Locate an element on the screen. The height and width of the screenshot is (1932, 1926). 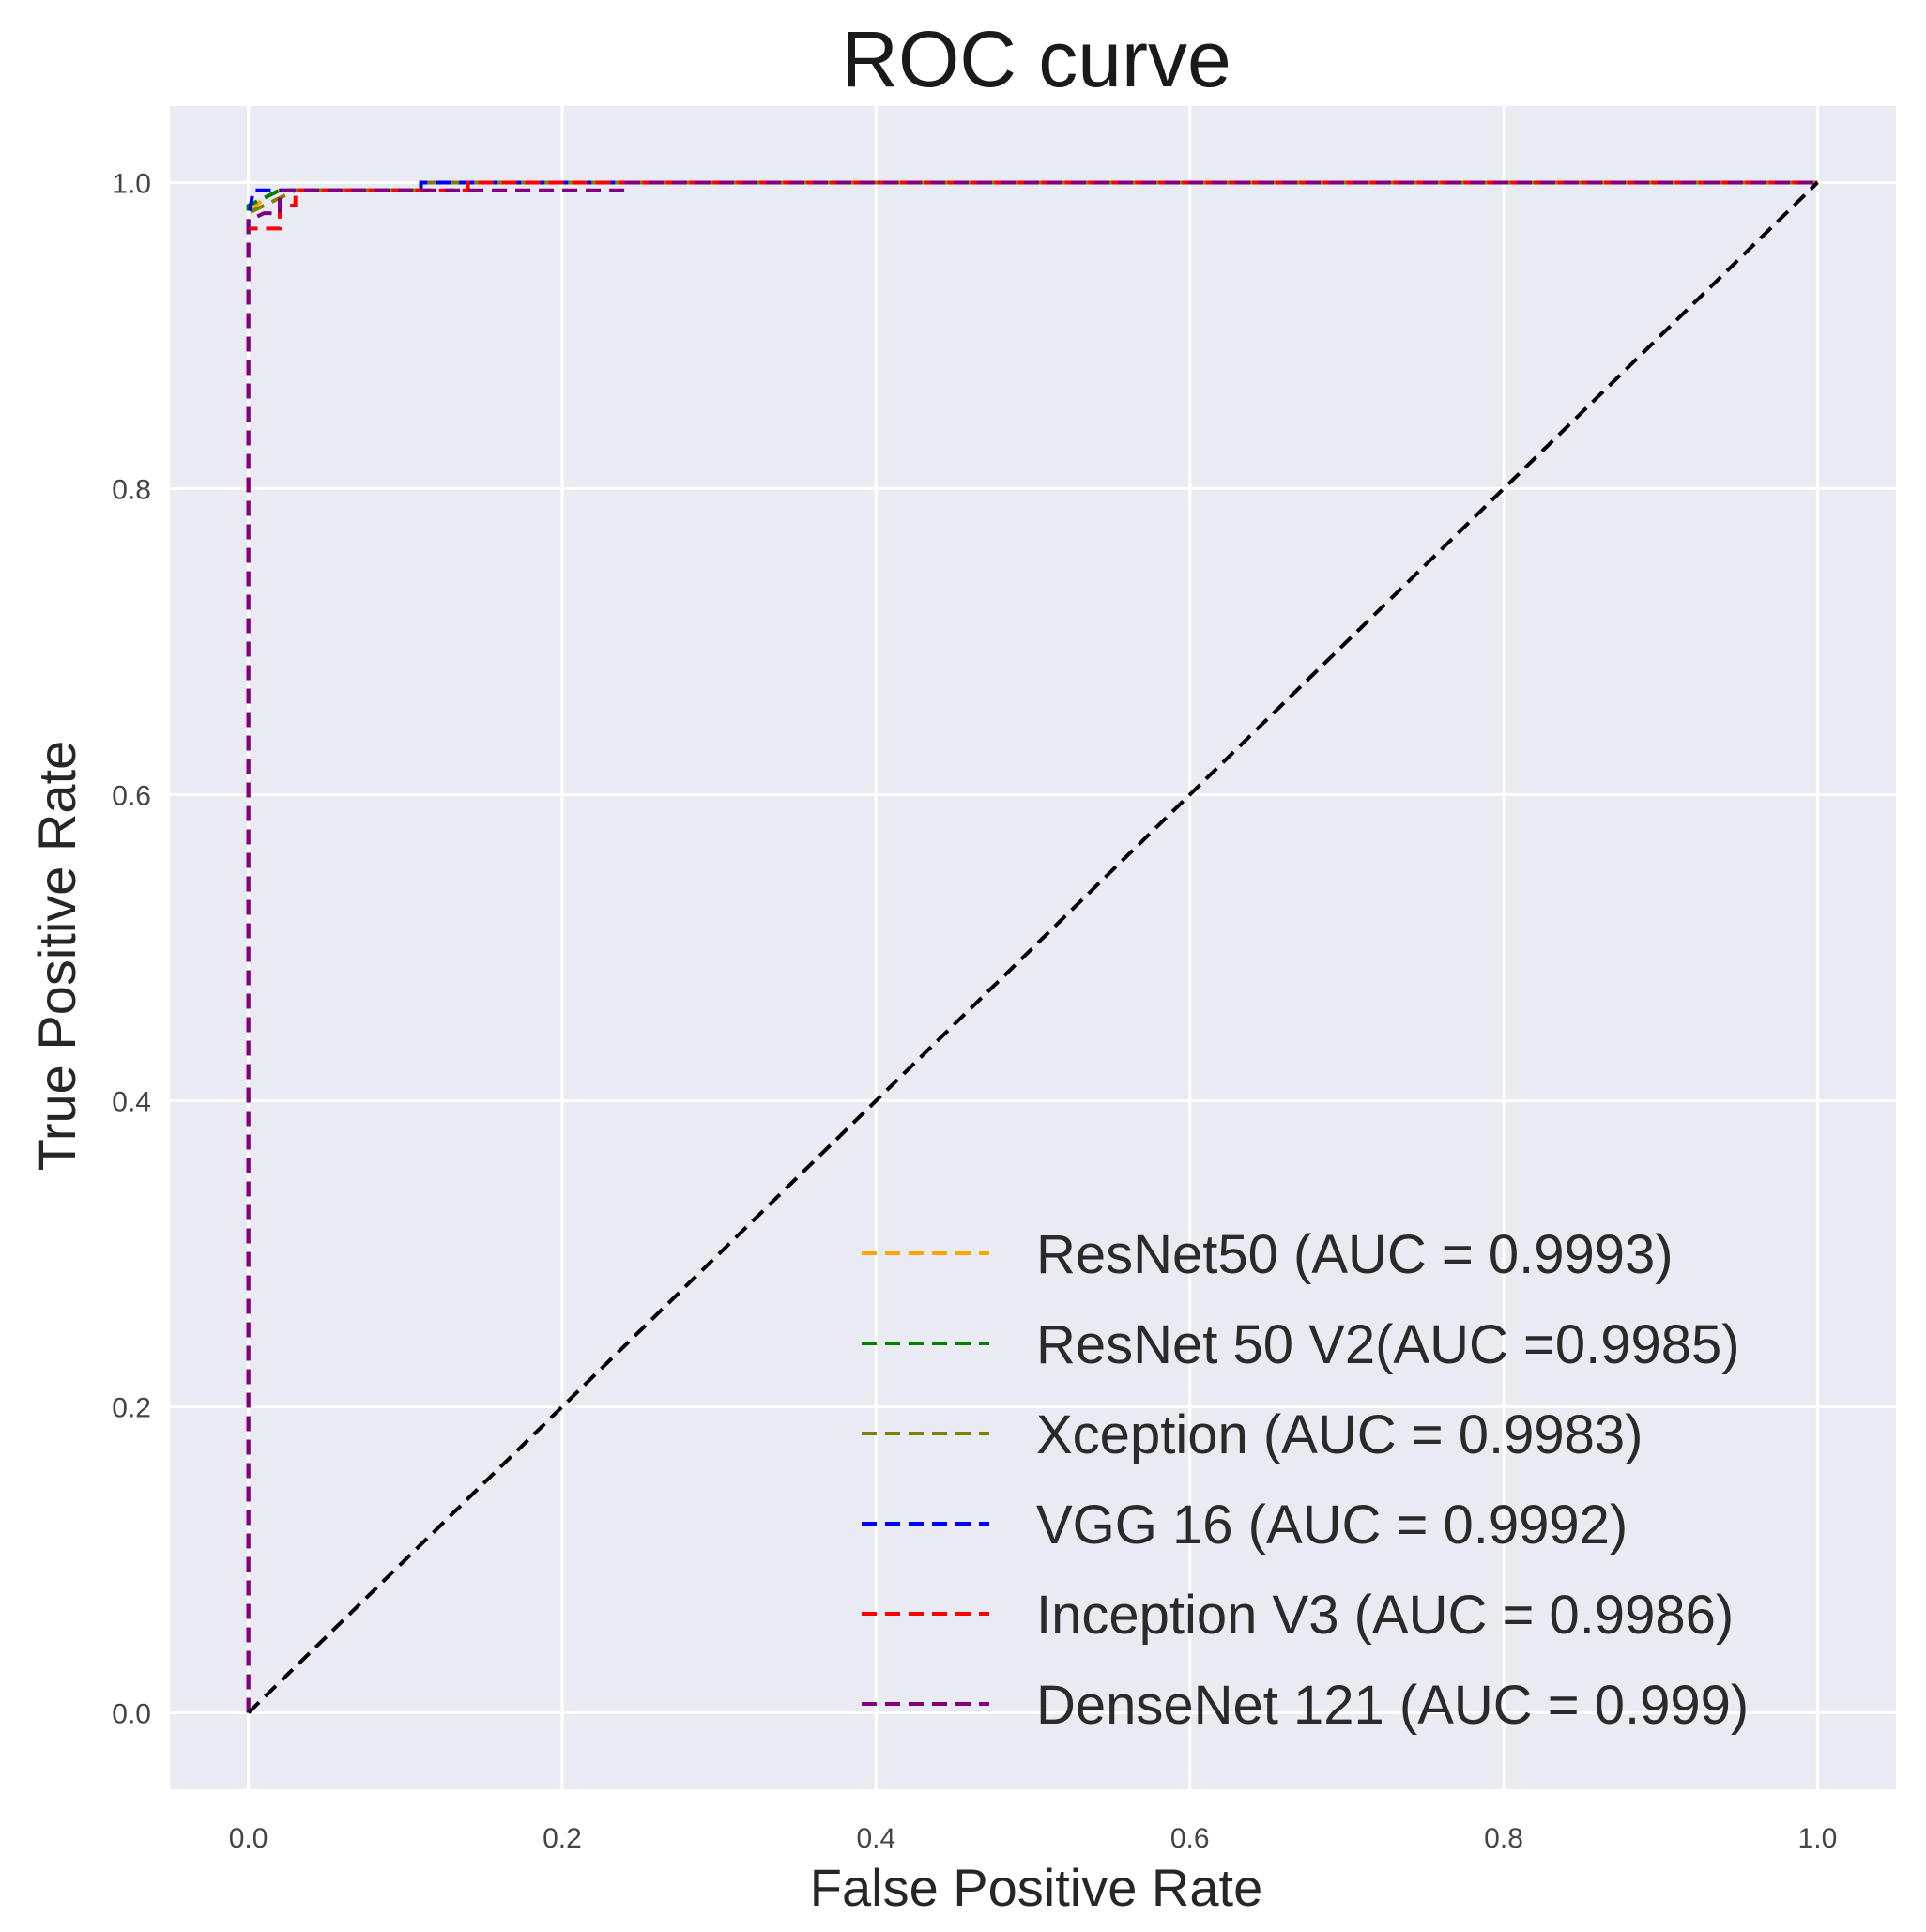
legend-label-vgg: VGG 16 (AUC = 0.9992) is located at coordinates (1332, 1526).